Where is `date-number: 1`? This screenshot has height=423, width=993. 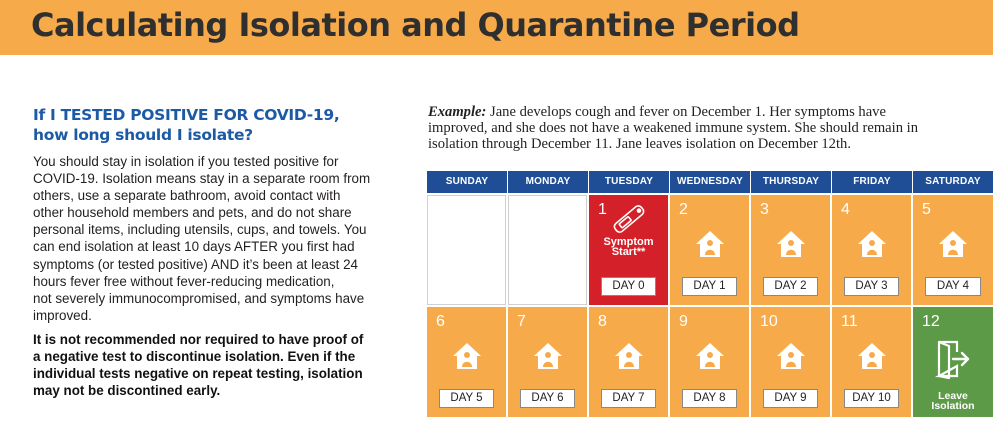
date-number: 1 is located at coordinates (602, 209).